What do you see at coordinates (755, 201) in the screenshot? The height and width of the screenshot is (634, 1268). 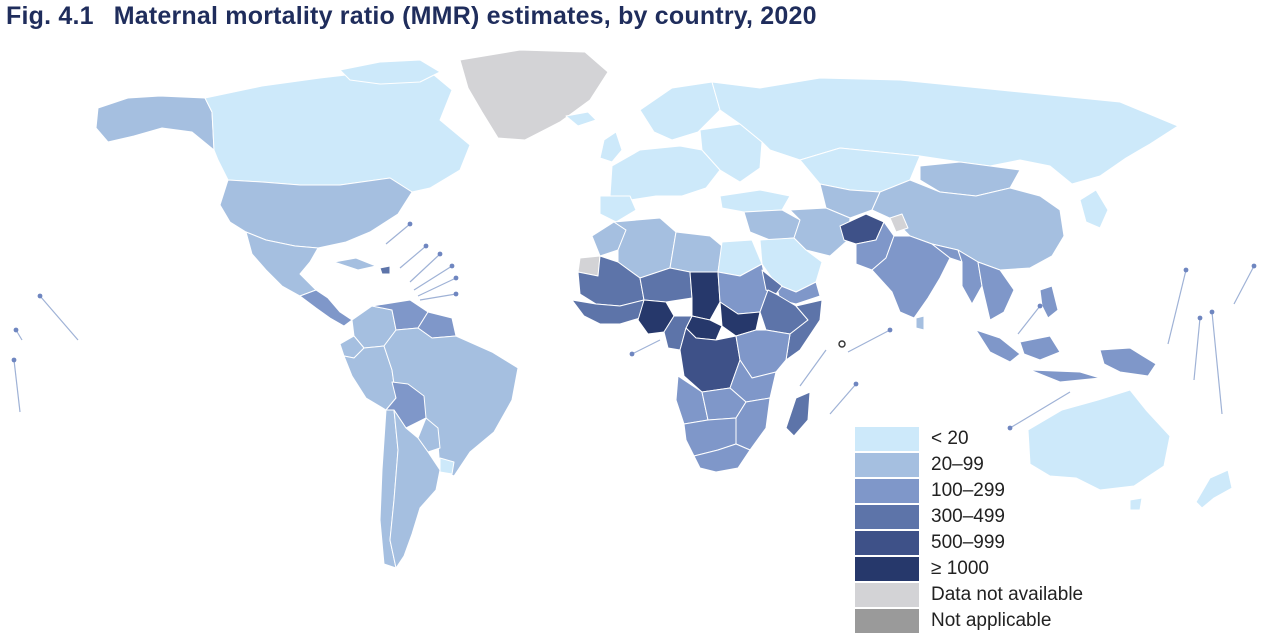 I see `region-turkey` at bounding box center [755, 201].